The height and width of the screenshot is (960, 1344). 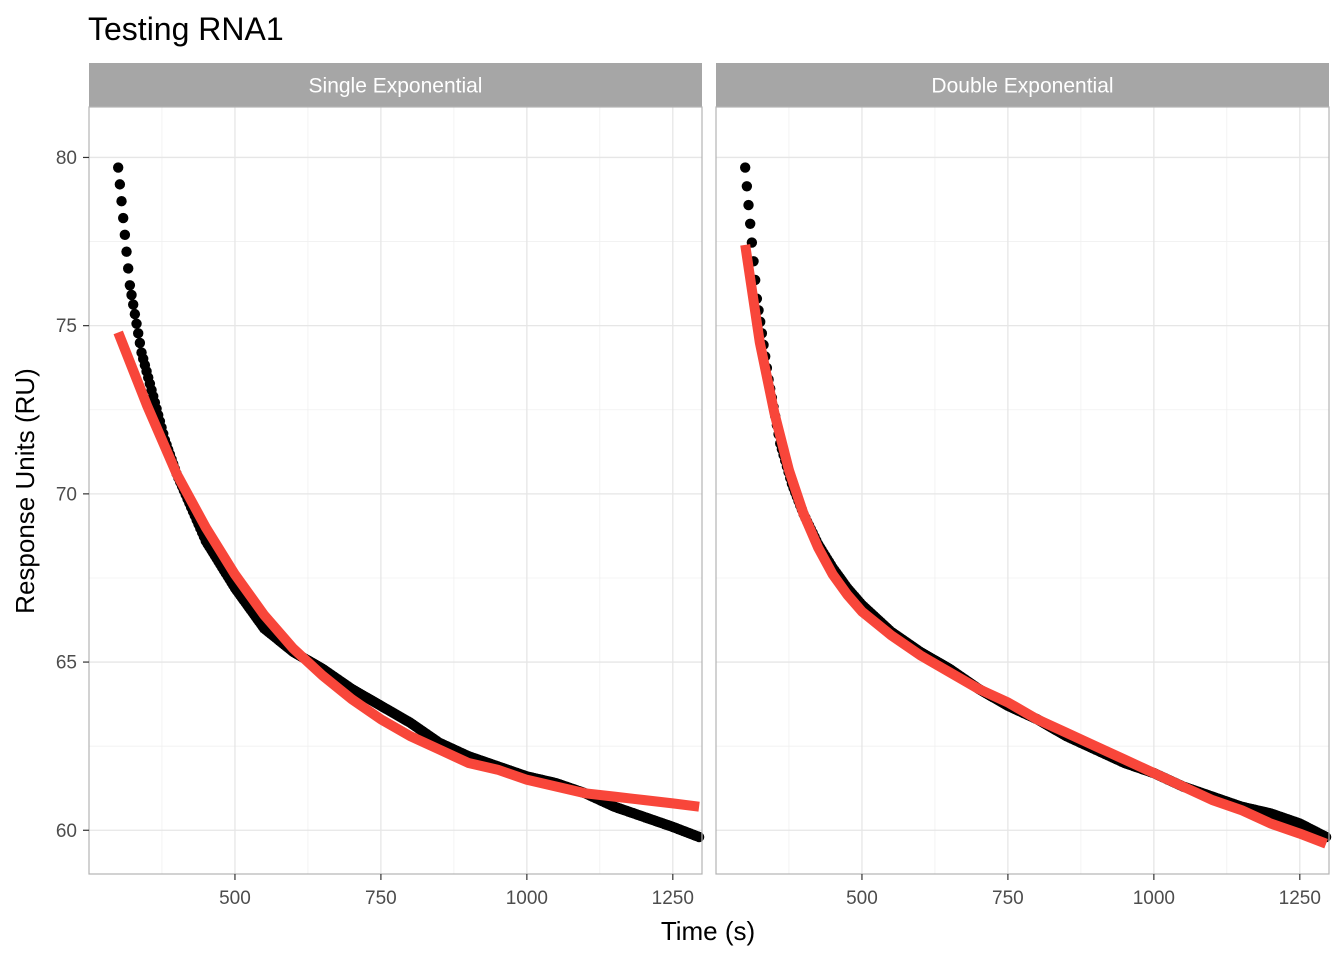 What do you see at coordinates (66, 831) in the screenshot?
I see `y-tick-label: 60` at bounding box center [66, 831].